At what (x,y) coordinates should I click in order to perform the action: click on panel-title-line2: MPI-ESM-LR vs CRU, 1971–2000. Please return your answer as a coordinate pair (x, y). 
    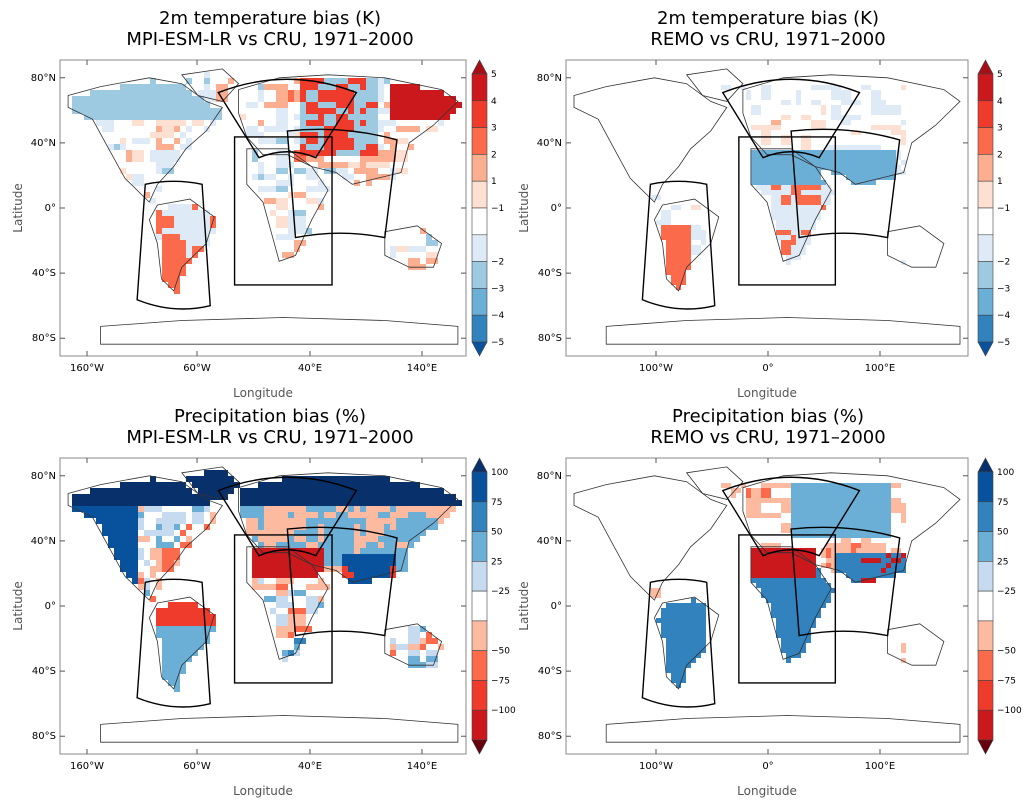
    Looking at the image, I should click on (269, 437).